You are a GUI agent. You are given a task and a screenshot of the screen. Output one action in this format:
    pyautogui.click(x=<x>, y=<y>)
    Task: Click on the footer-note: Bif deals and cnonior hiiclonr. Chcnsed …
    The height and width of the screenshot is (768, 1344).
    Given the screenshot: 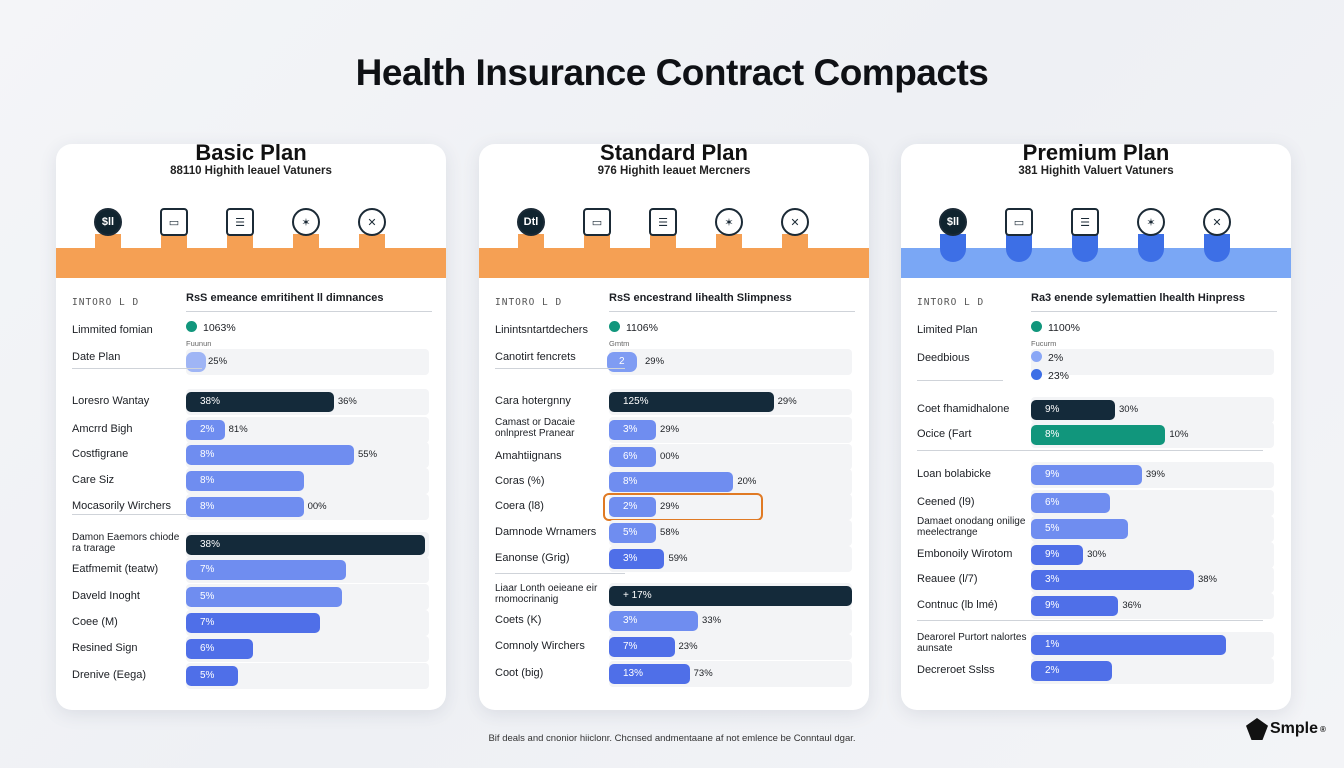 What is the action you would take?
    pyautogui.click(x=672, y=738)
    